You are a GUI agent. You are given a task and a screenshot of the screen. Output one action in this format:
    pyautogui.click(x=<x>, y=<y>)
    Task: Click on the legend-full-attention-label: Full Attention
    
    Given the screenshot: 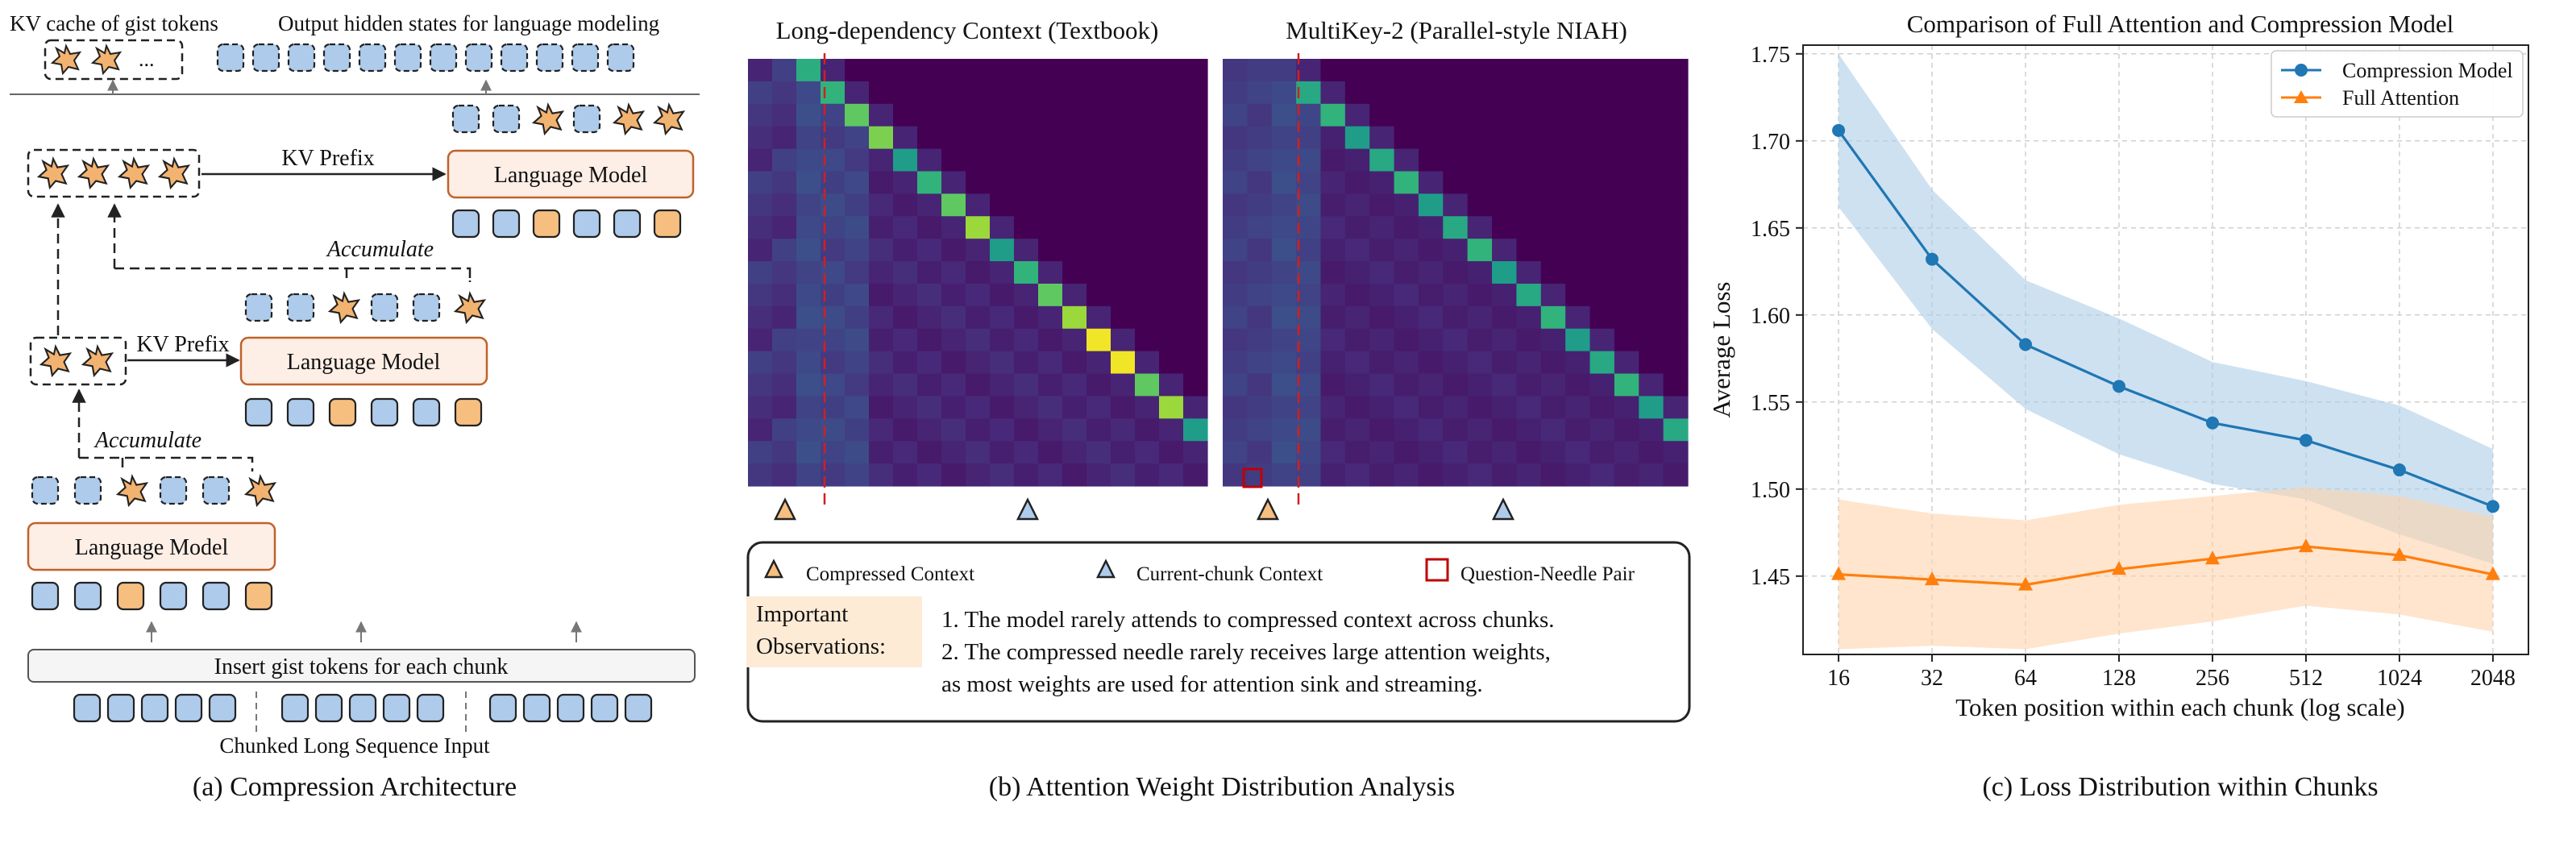 What is the action you would take?
    pyautogui.click(x=2400, y=98)
    